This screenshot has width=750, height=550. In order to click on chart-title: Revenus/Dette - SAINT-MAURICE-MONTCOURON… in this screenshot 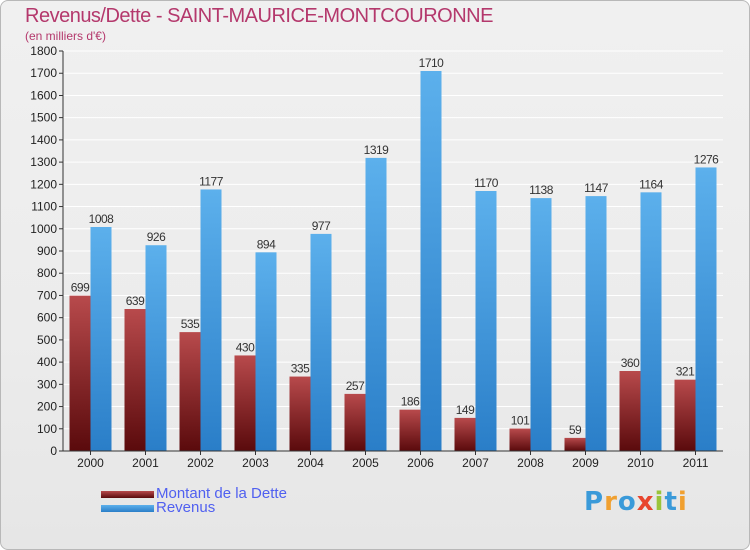, I will do `click(259, 16)`.